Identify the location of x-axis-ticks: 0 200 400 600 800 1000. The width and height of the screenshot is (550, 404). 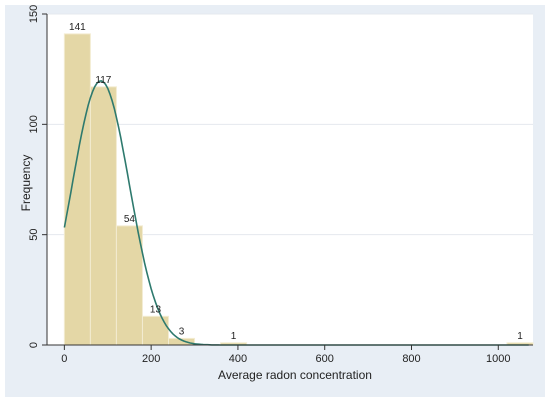
(286, 355).